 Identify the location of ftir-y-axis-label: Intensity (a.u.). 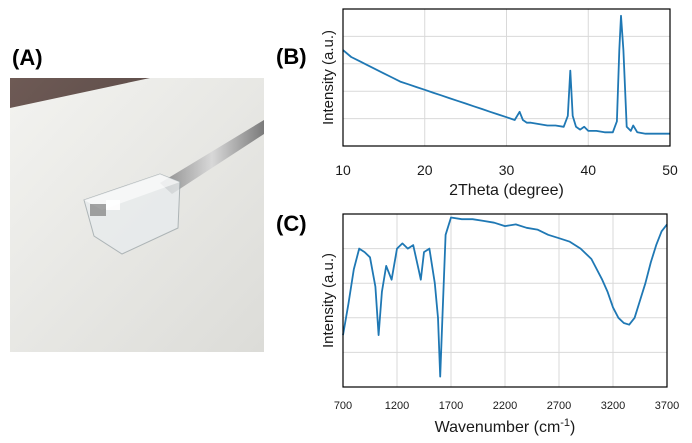
(328, 300).